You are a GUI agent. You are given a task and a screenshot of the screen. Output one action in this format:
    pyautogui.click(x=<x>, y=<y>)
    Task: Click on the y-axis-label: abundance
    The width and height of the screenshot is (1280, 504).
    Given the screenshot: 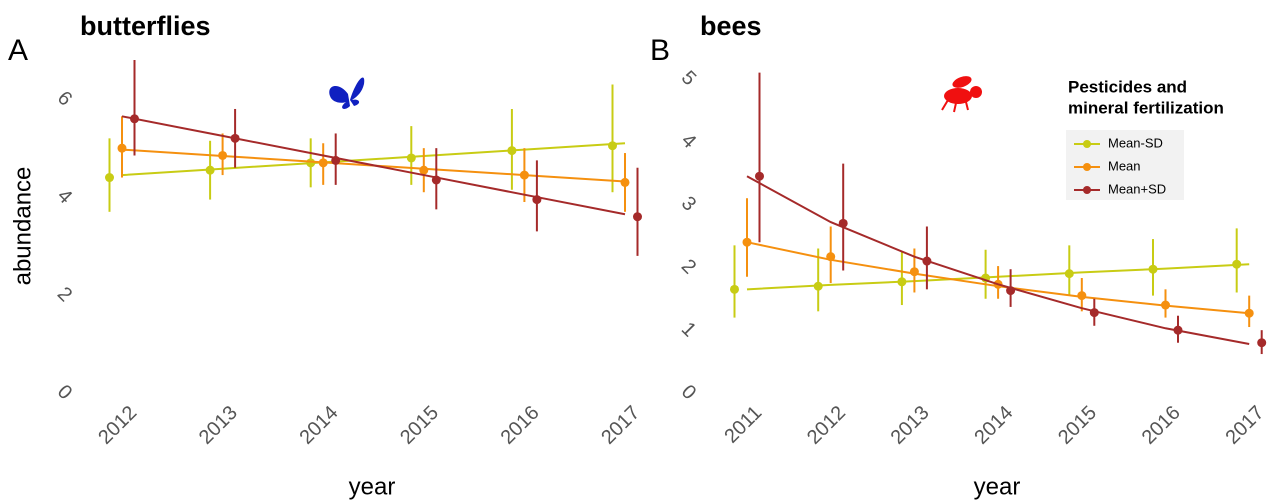 What is the action you would take?
    pyautogui.click(x=22, y=226)
    